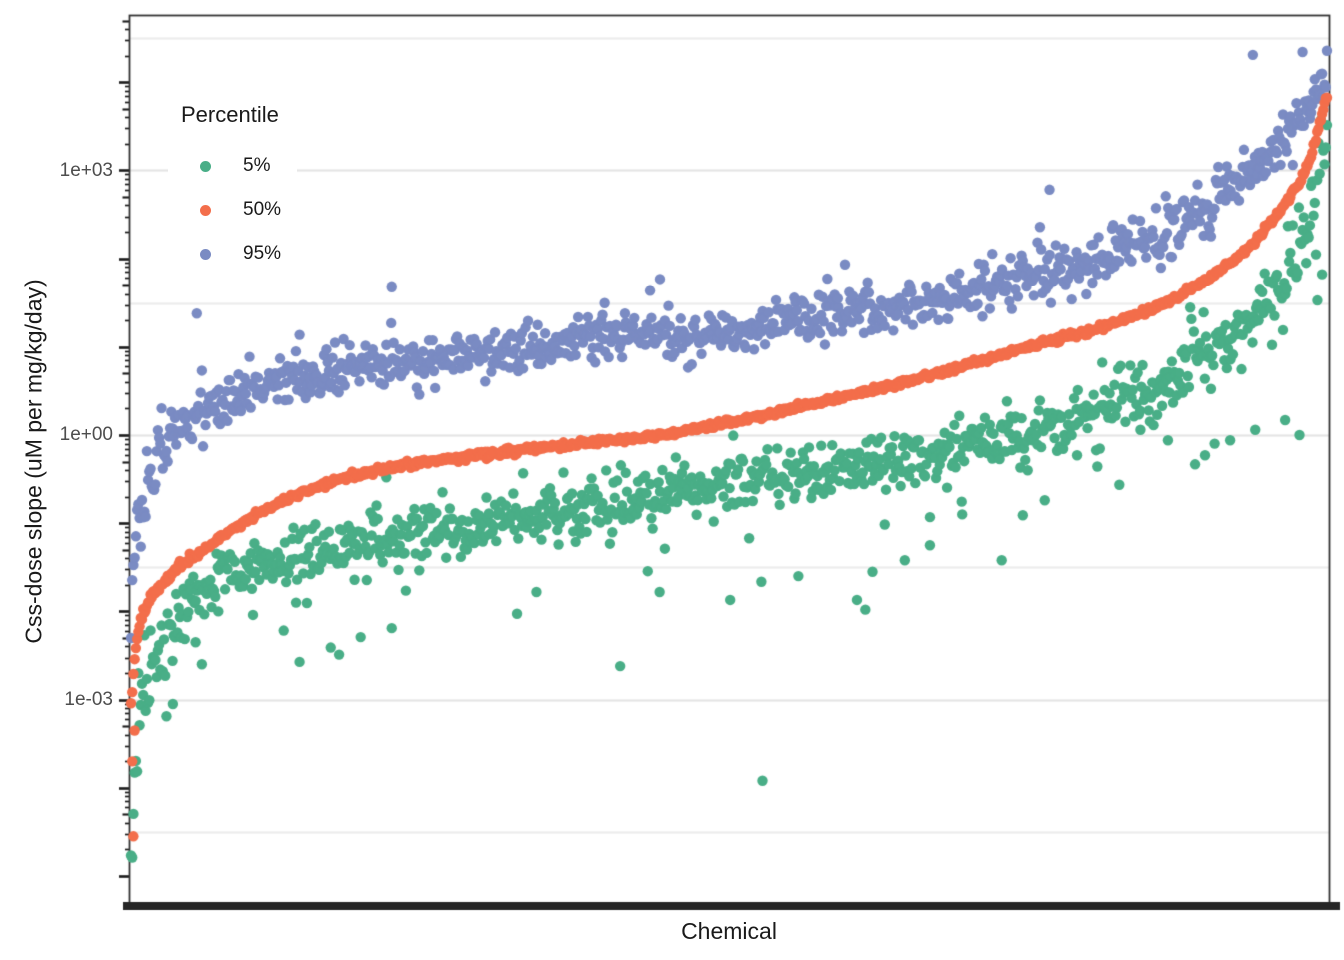  I want to click on legend-dot-95pct-icon, so click(205, 254).